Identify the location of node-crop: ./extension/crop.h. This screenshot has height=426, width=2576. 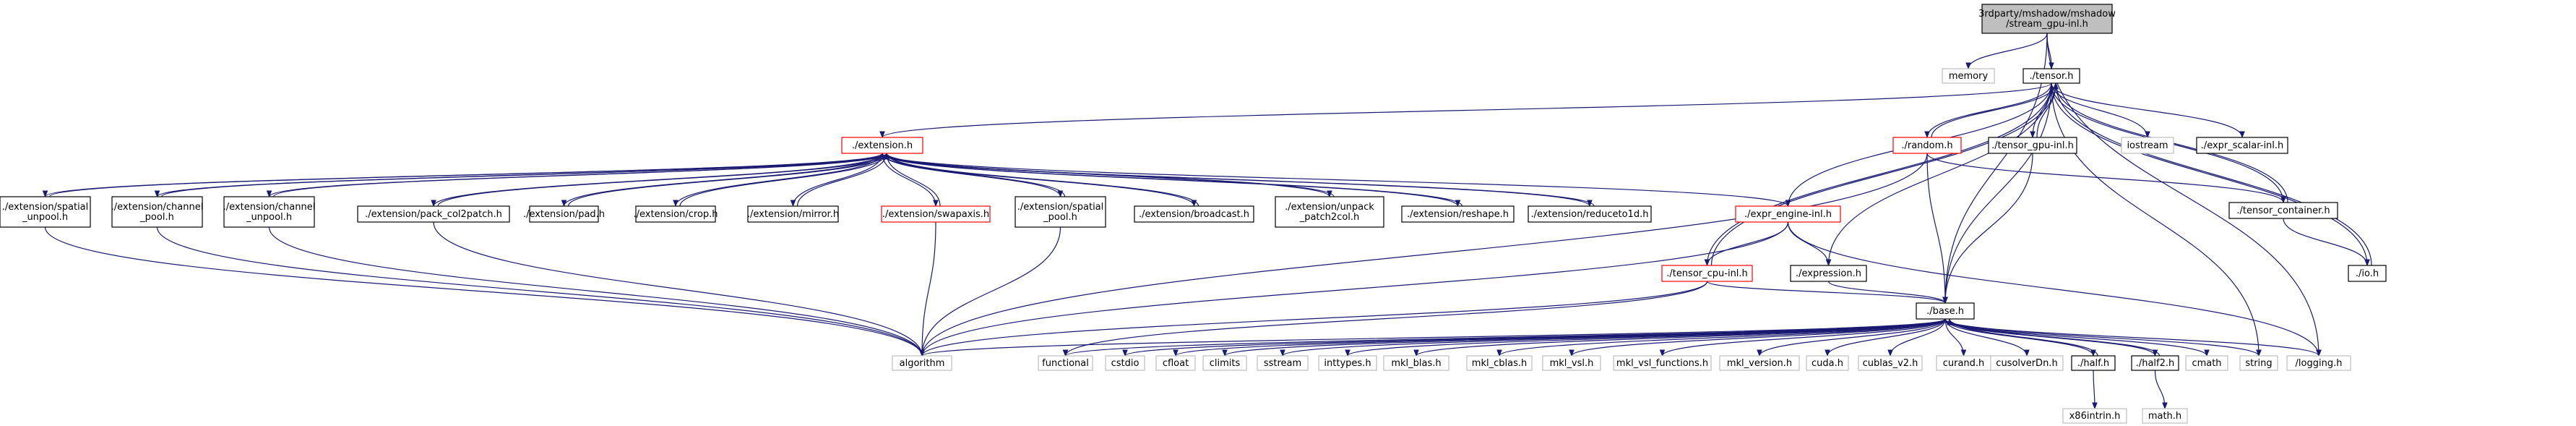
(675, 214).